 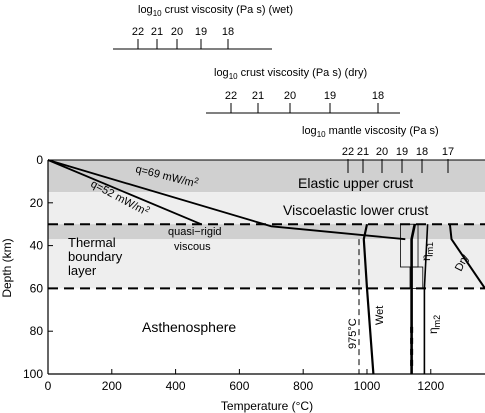 I want to click on y-axis-label: Depth (km), so click(x=7, y=267).